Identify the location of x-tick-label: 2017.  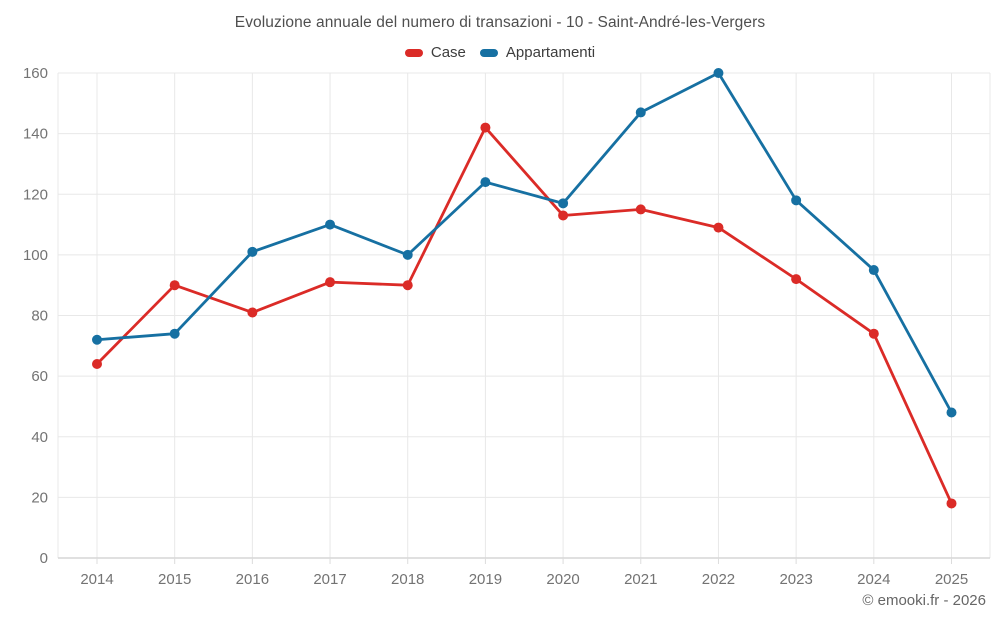
(329, 579).